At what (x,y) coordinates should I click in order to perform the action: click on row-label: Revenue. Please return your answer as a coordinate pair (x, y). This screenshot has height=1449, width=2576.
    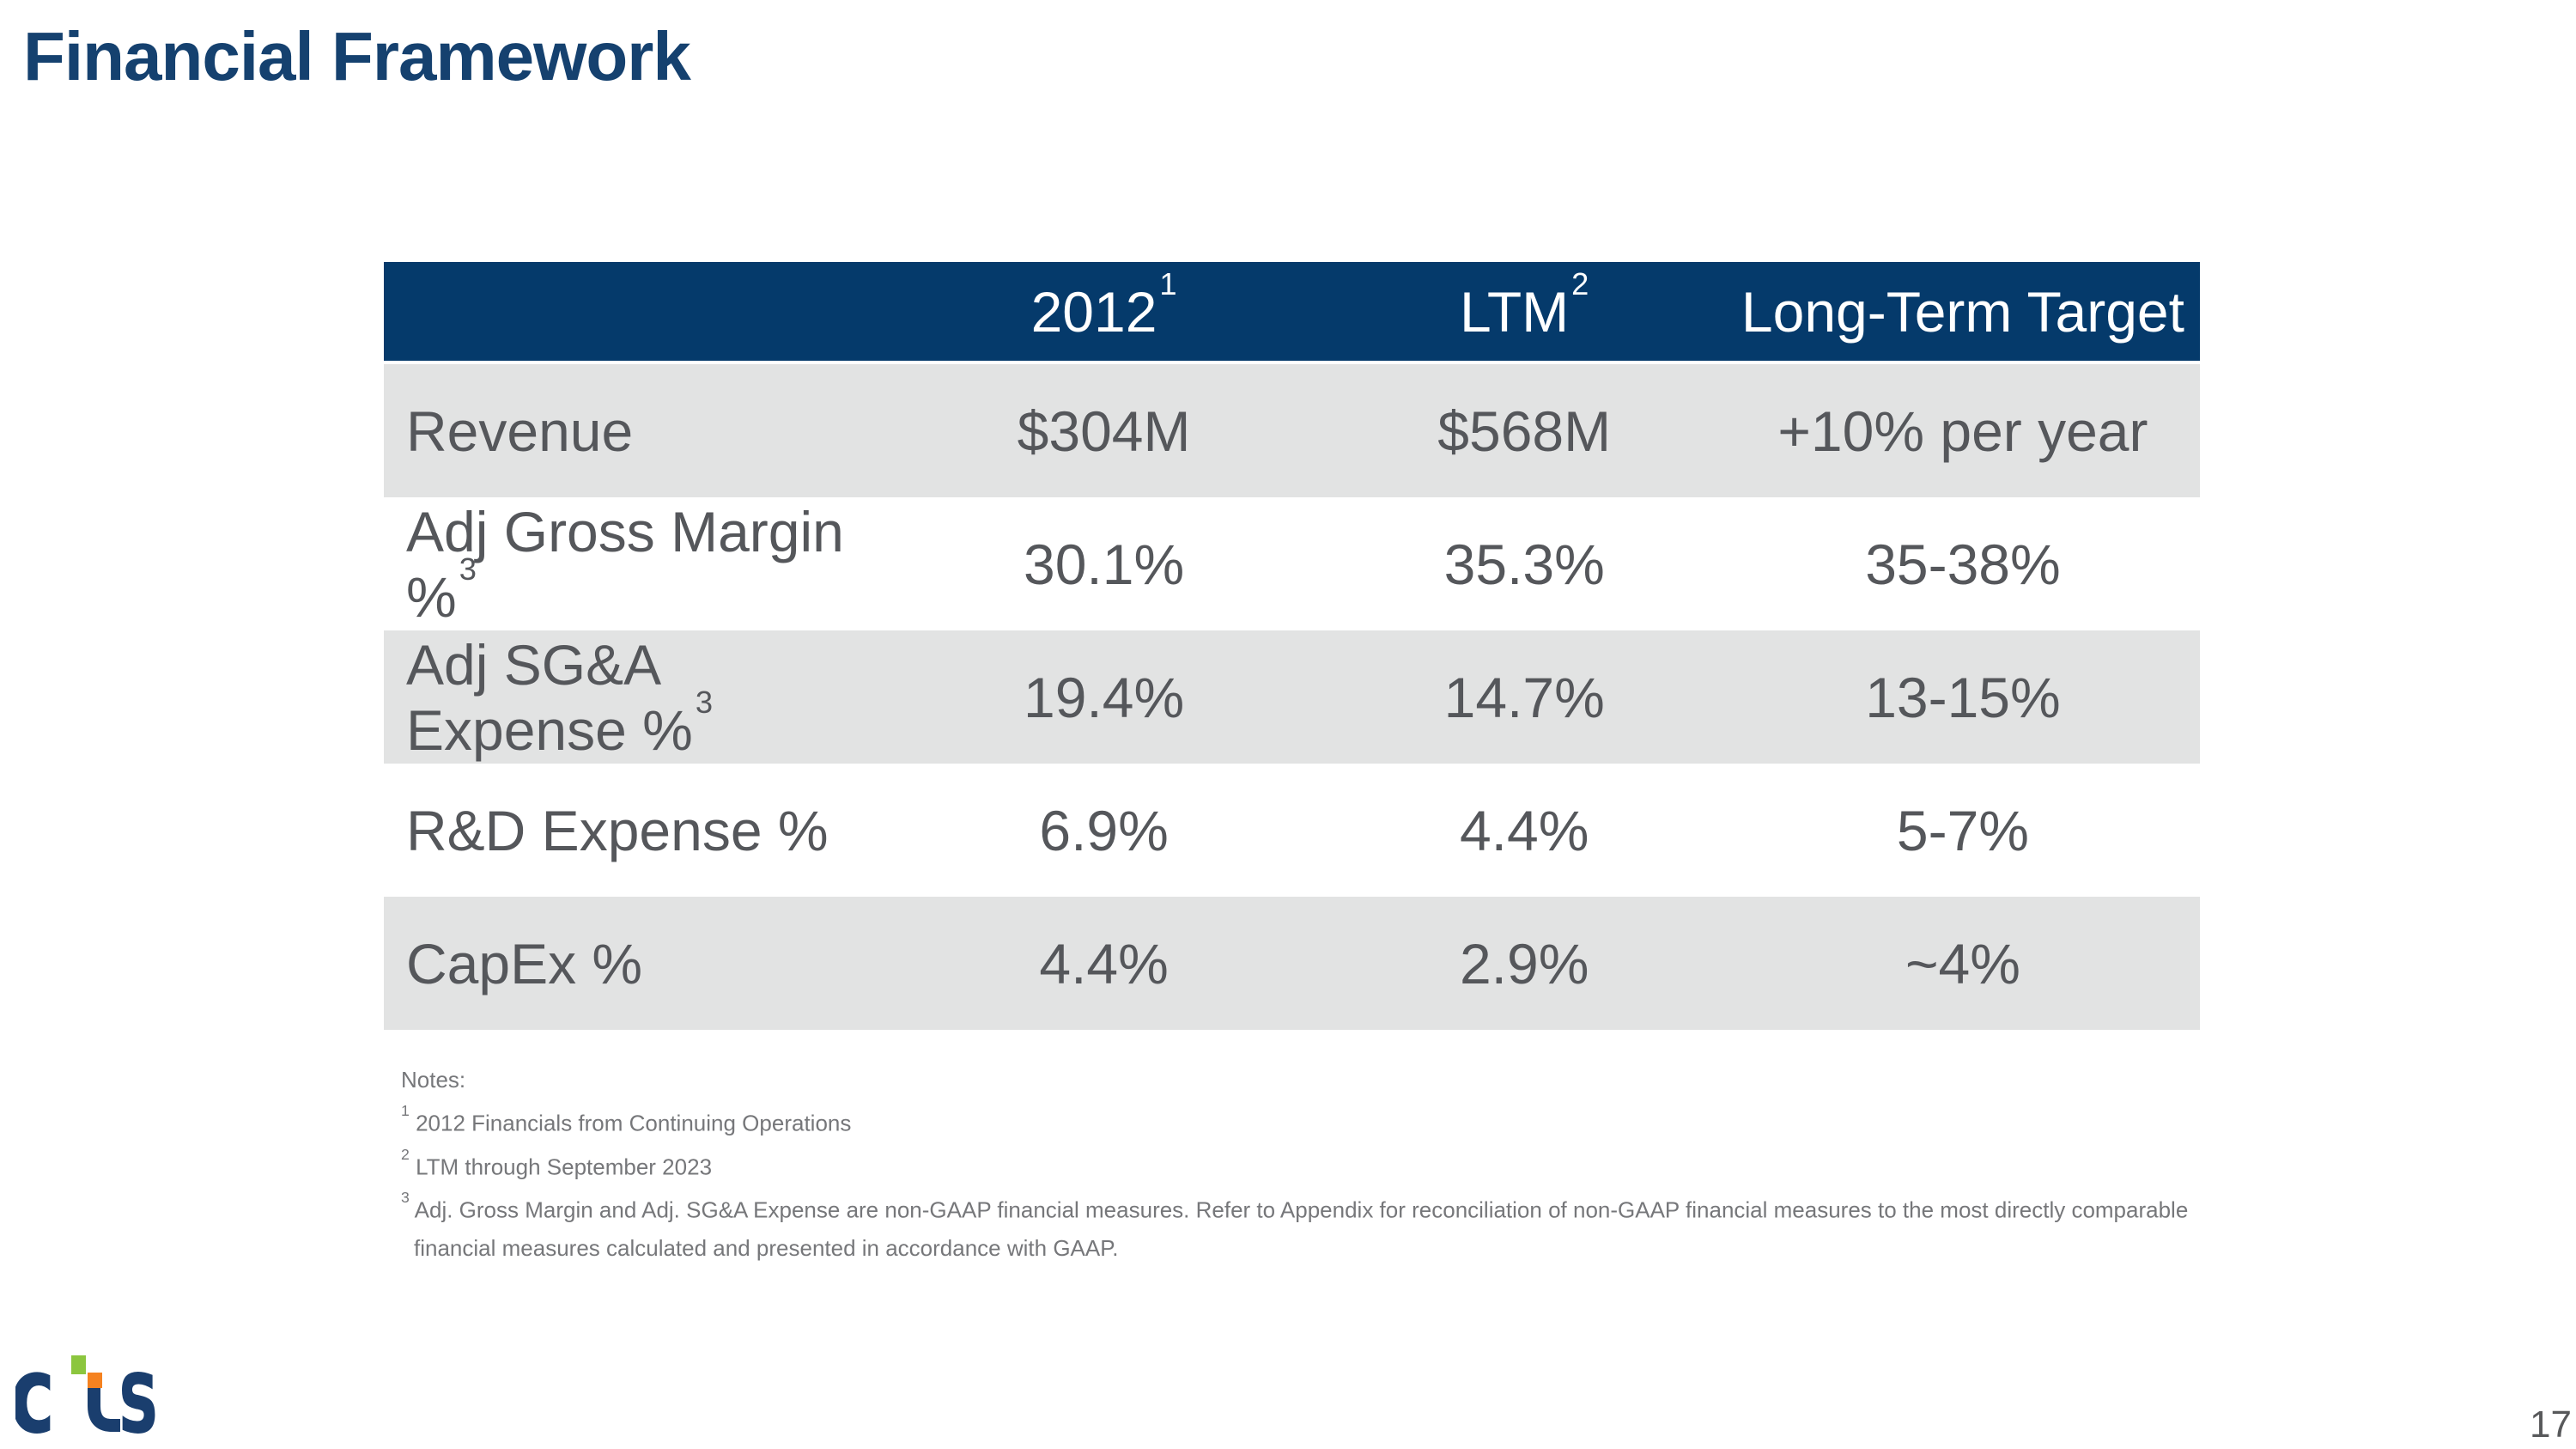
    Looking at the image, I should click on (520, 431).